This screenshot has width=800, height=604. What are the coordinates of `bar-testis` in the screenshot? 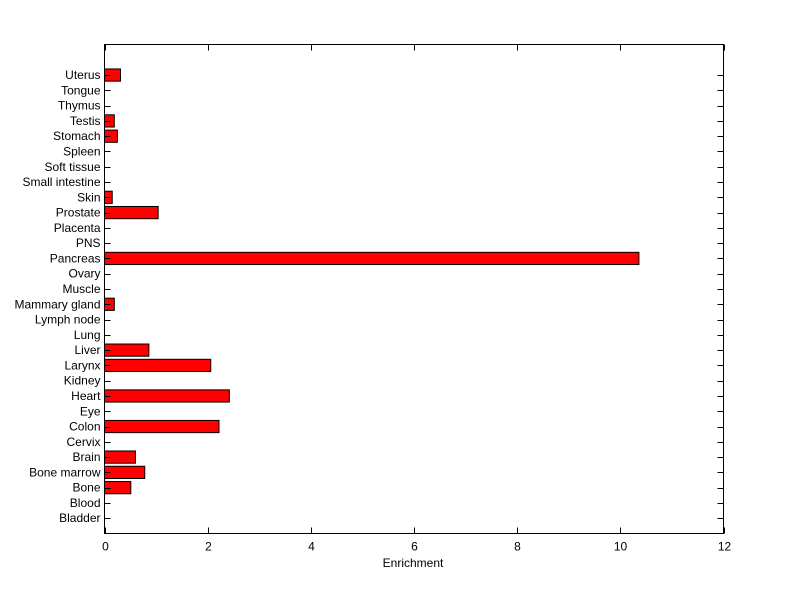 It's located at (109, 121).